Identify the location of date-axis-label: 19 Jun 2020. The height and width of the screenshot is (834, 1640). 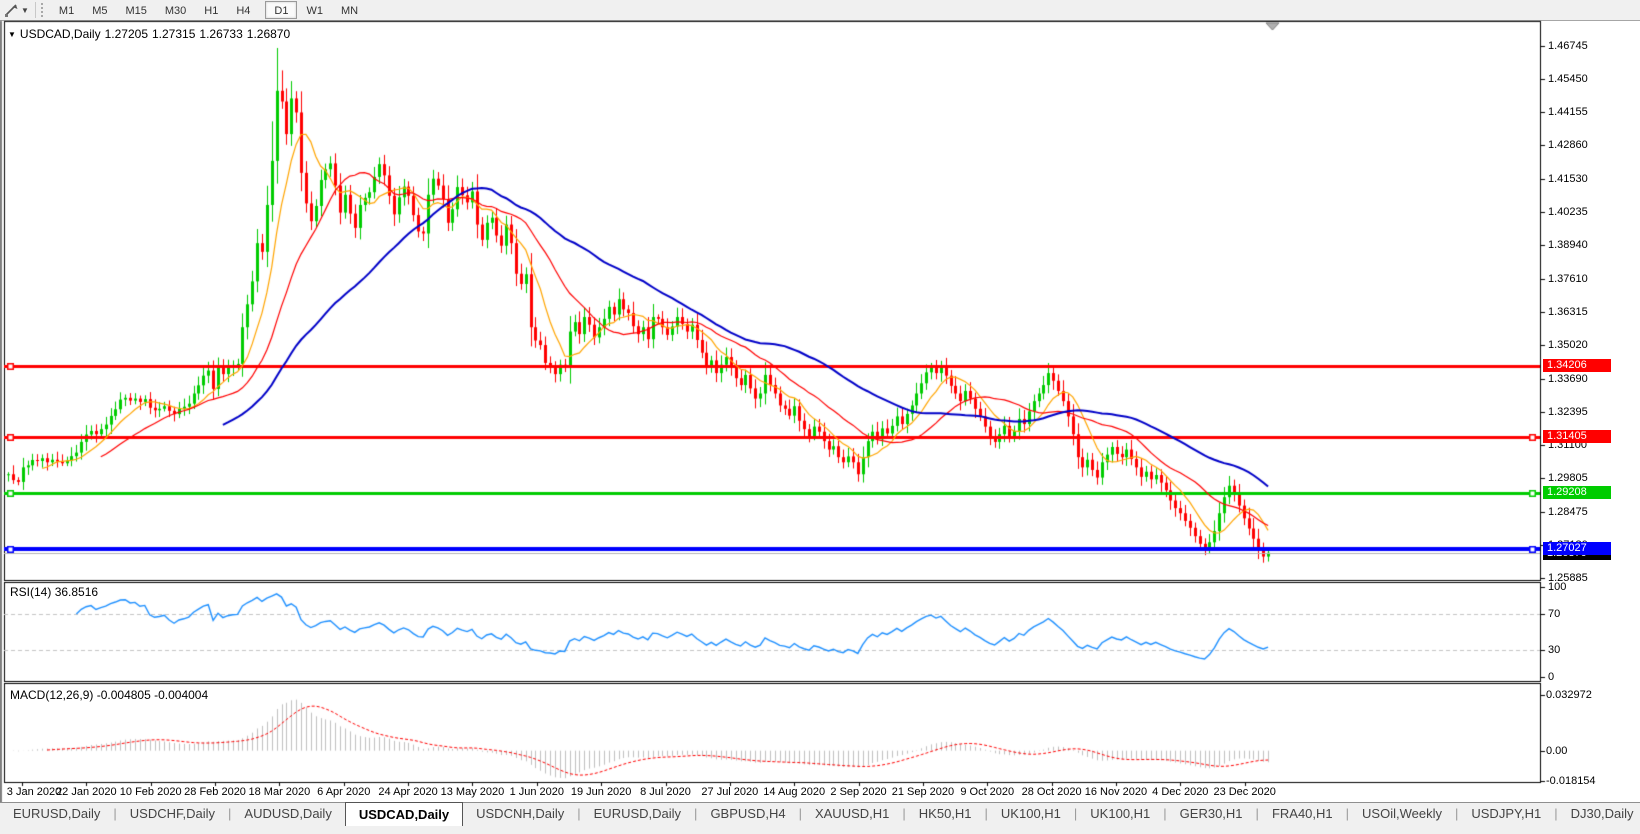
(601, 792).